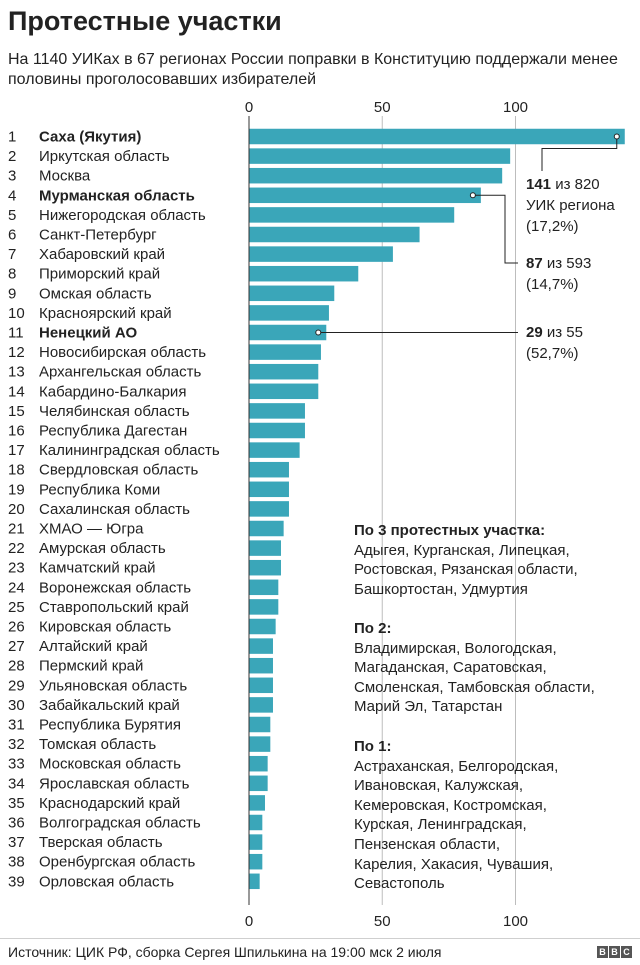  Describe the element at coordinates (558, 263) in the screenshot. I see `callout-value-label: 87 из 593` at that location.